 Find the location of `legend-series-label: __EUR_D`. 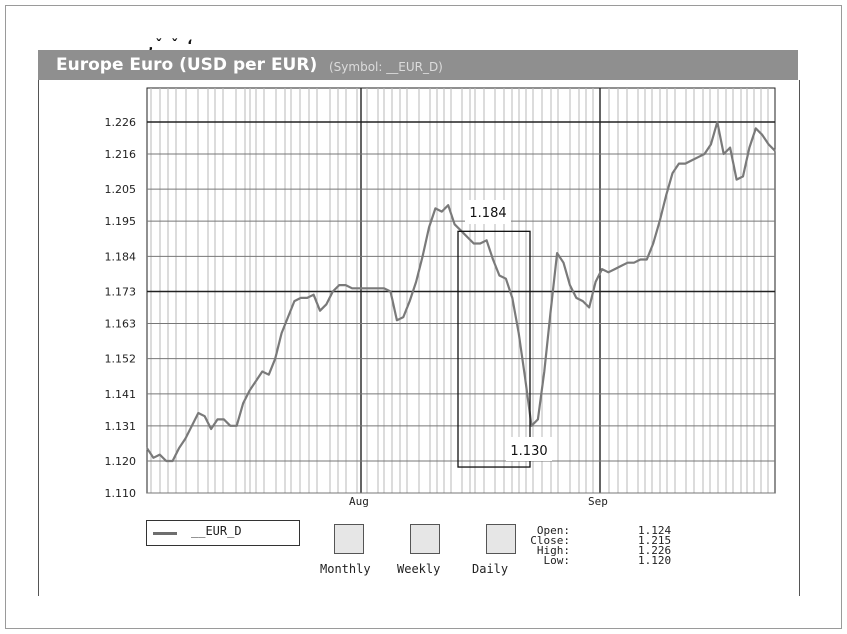

legend-series-label: __EUR_D is located at coordinates (216, 531).